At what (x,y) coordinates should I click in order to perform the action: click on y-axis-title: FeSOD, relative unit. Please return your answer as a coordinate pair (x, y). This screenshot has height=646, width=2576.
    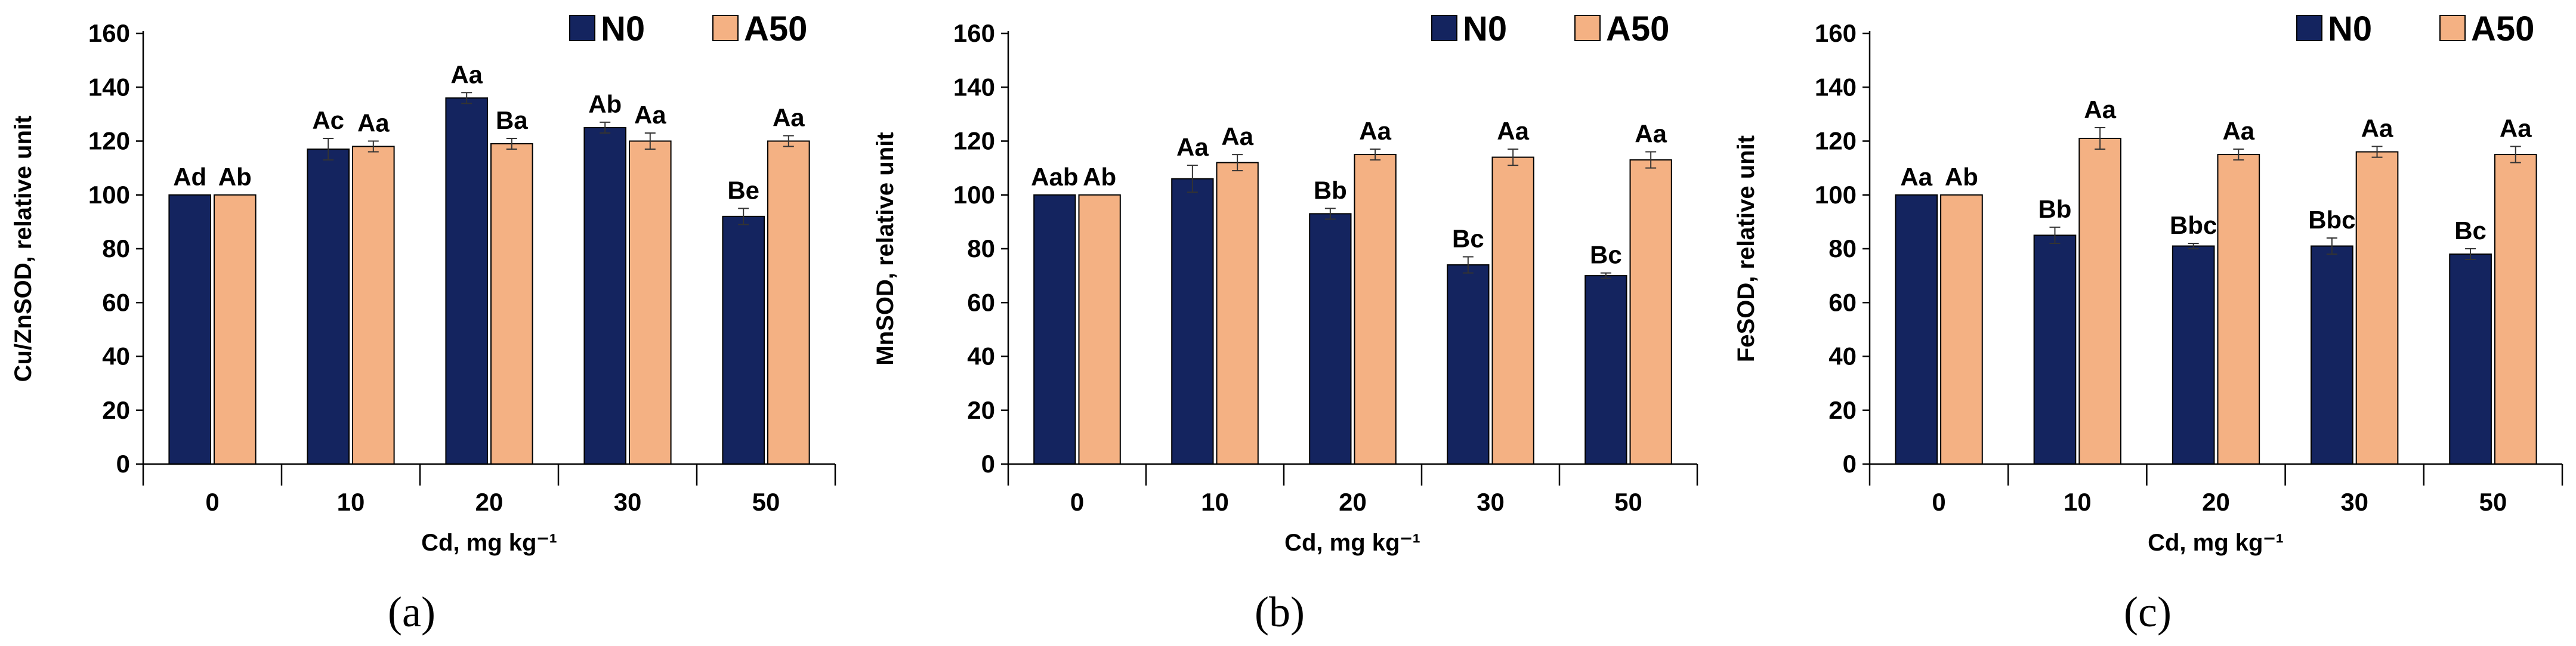
    Looking at the image, I should click on (1746, 248).